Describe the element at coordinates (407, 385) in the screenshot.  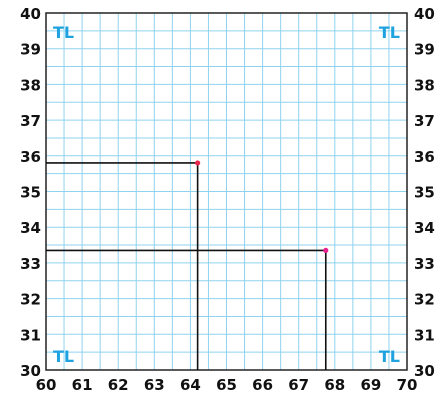
I see `x-tick-label: 70` at that location.